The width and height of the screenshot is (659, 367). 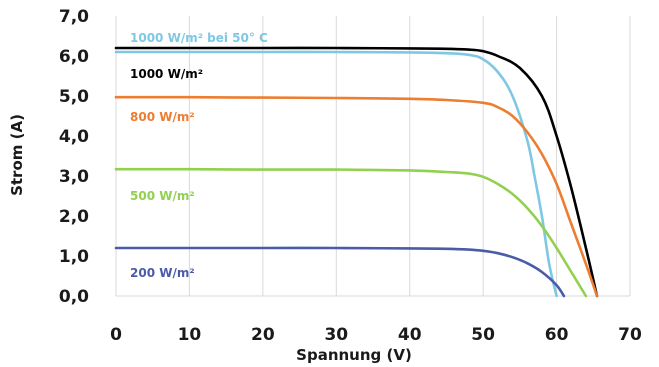 What do you see at coordinates (17, 155) in the screenshot?
I see `y-axis-title: Strom (A)` at bounding box center [17, 155].